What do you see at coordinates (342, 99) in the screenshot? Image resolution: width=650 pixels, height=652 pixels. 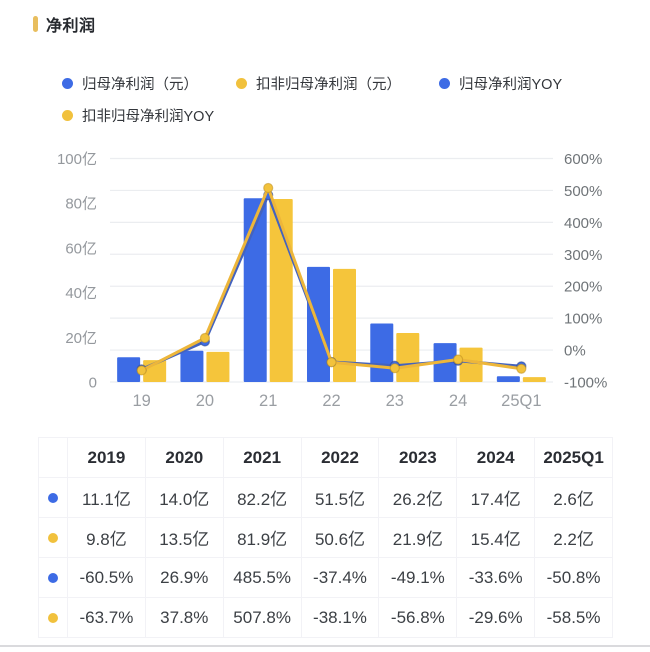 I see `chart-legend: 归母净利润（元） 扣非归母净利润（元） 归母净利润YOY 扣非归母净利润YOY` at bounding box center [342, 99].